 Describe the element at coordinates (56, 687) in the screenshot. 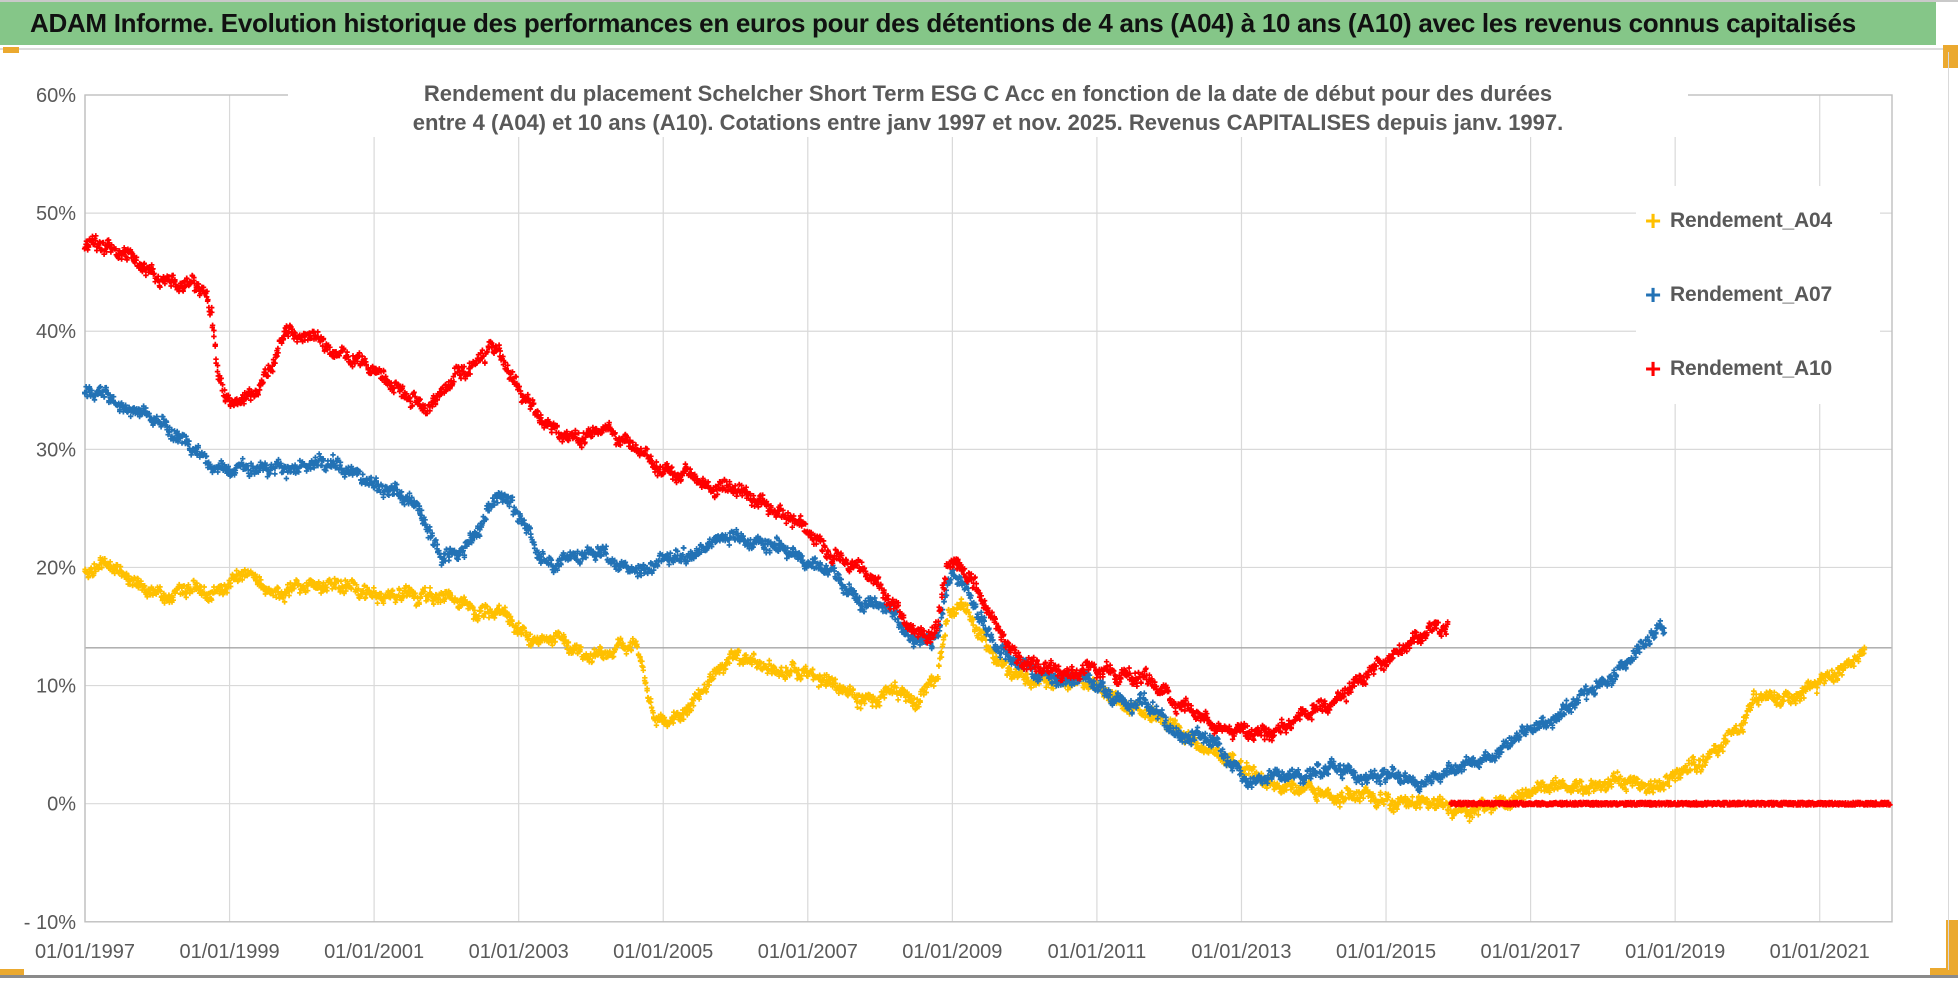

I see `y-axis-tick-label: 10%` at that location.